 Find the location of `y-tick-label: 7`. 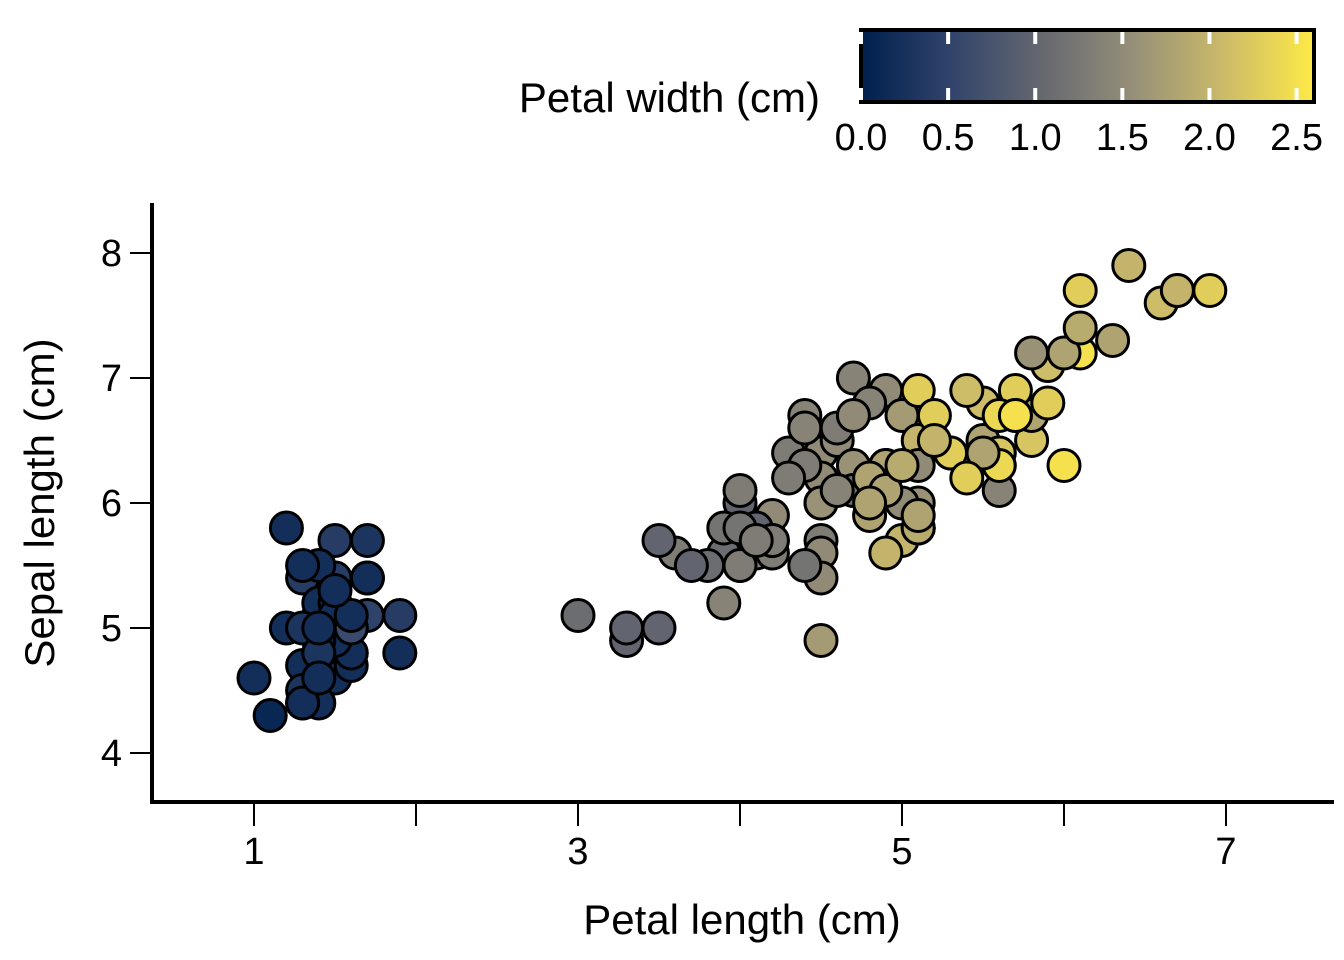

y-tick-label: 7 is located at coordinates (111, 379).